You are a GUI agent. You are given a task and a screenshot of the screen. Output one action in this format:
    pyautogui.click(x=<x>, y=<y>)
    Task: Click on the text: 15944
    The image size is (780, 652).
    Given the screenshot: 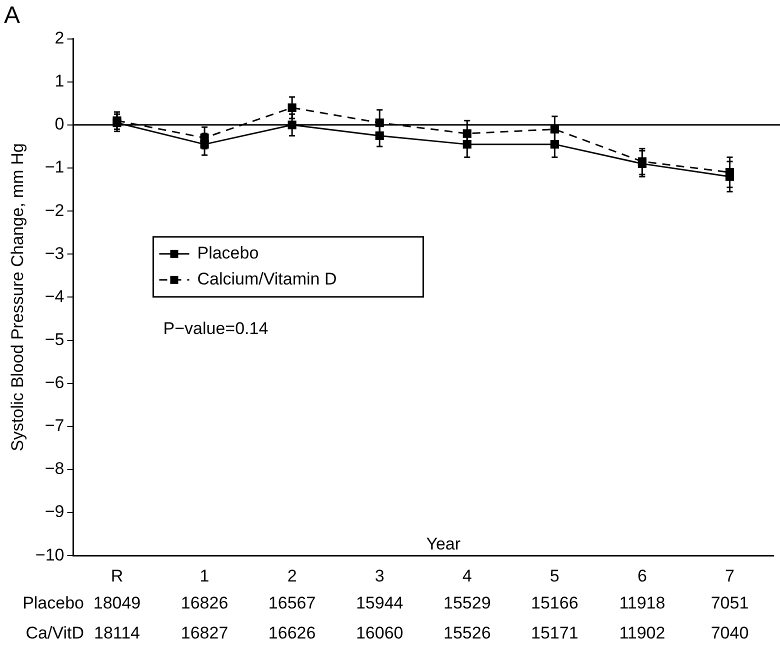 What is the action you would take?
    pyautogui.click(x=380, y=603)
    